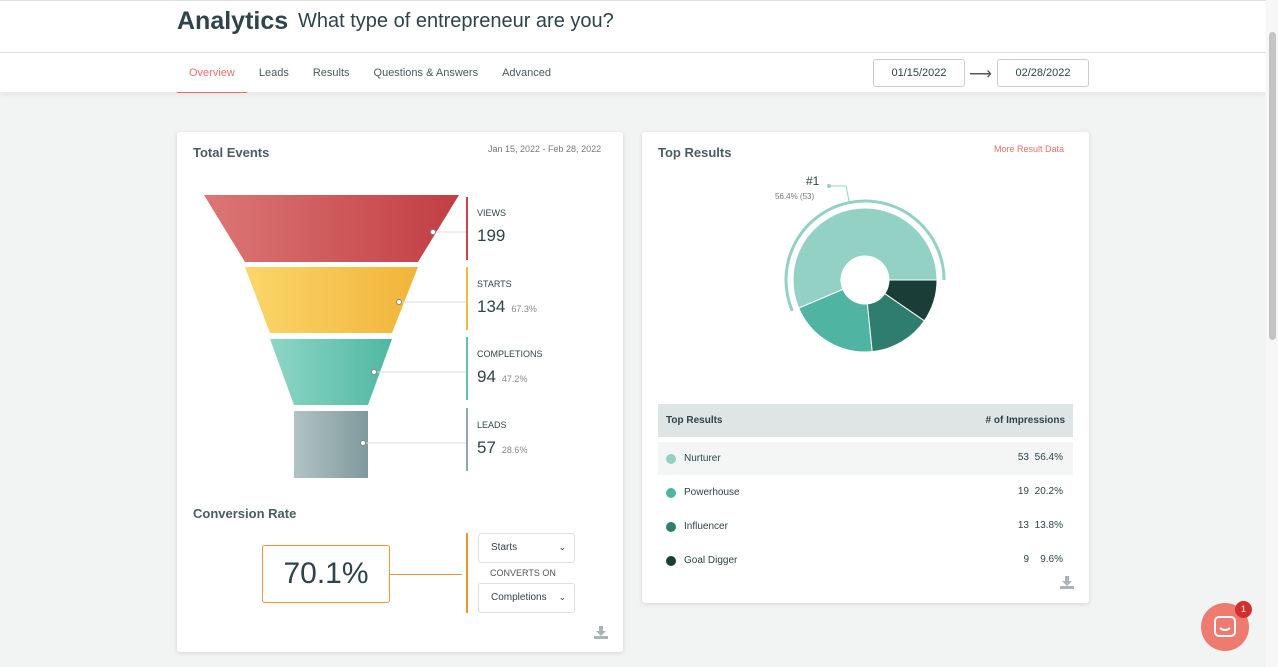 The height and width of the screenshot is (667, 1278). Describe the element at coordinates (1026, 559) in the screenshot. I see `result-count: 9` at that location.